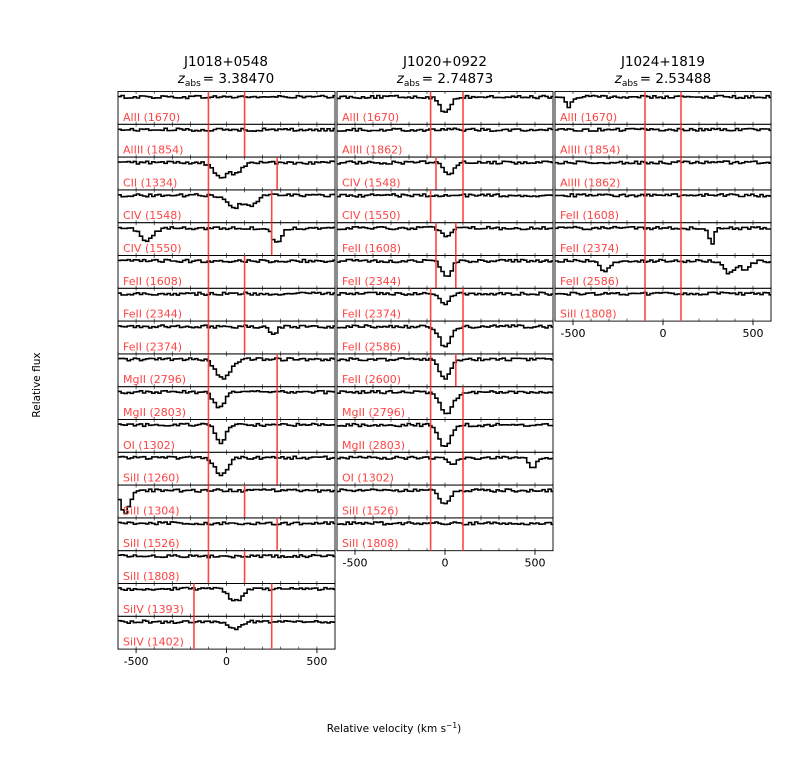 This screenshot has height=763, width=788. What do you see at coordinates (373, 412) in the screenshot?
I see `transition-label: MgII (2796)` at bounding box center [373, 412].